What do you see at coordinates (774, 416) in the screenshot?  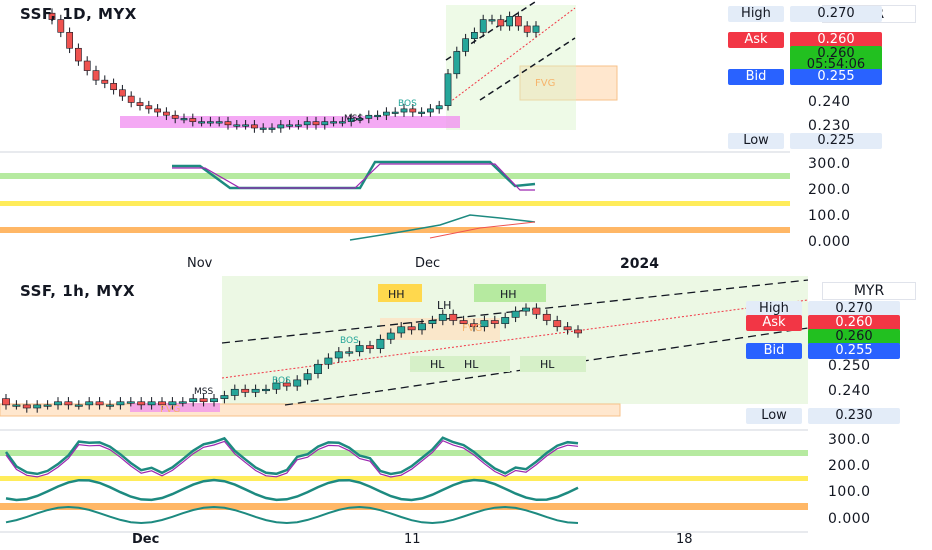 I see `lower-label-key-low: Low` at bounding box center [774, 416].